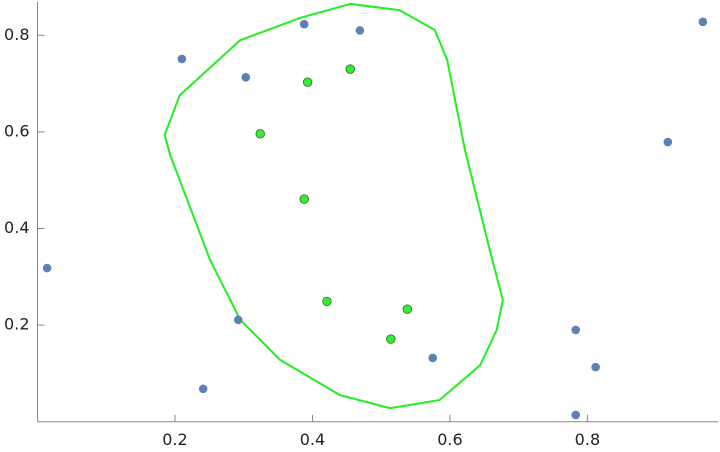  I want to click on y-tick-label: 0.4, so click(16, 227).